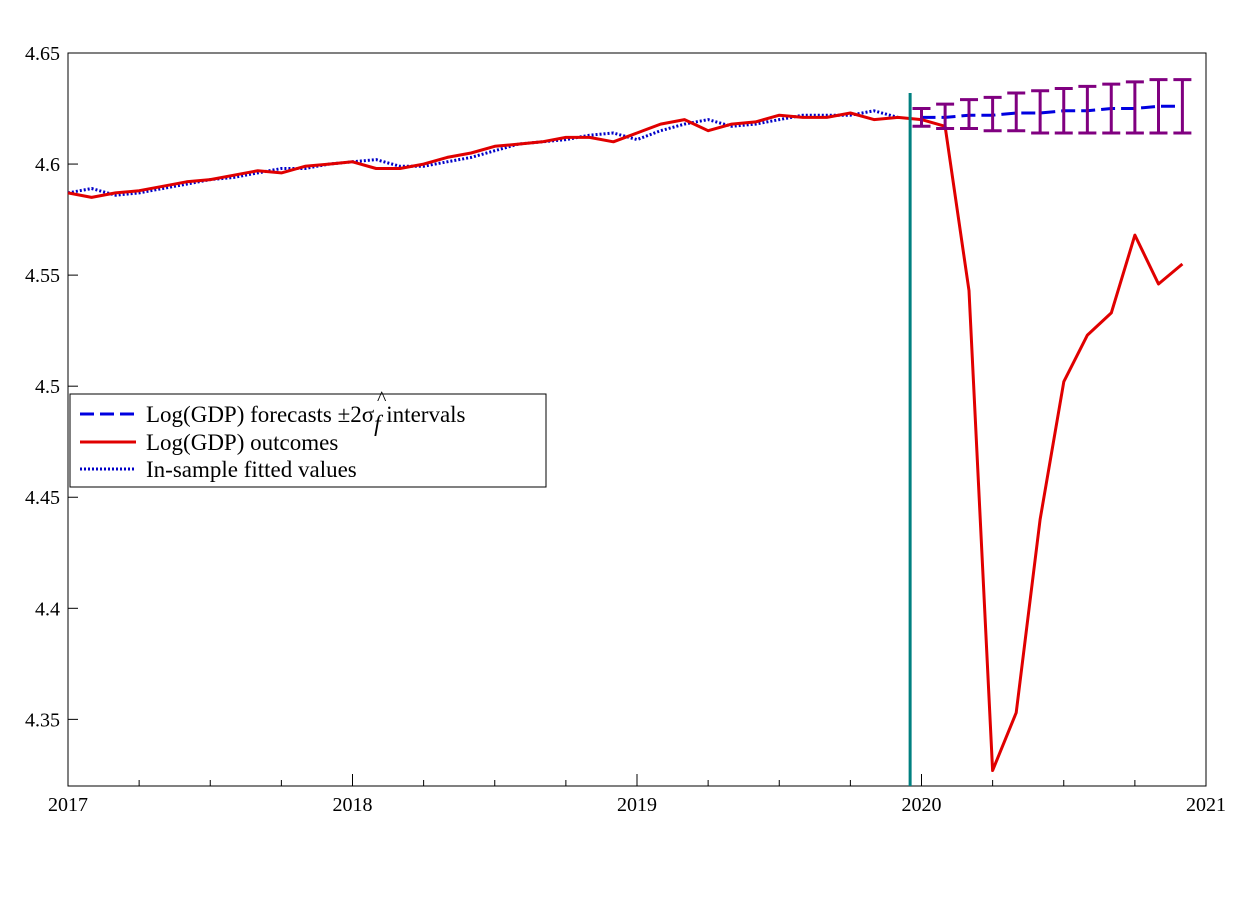 This screenshot has height=901, width=1260. Describe the element at coordinates (379, 423) in the screenshot. I see `legend-sigma-subscript: f` at that location.